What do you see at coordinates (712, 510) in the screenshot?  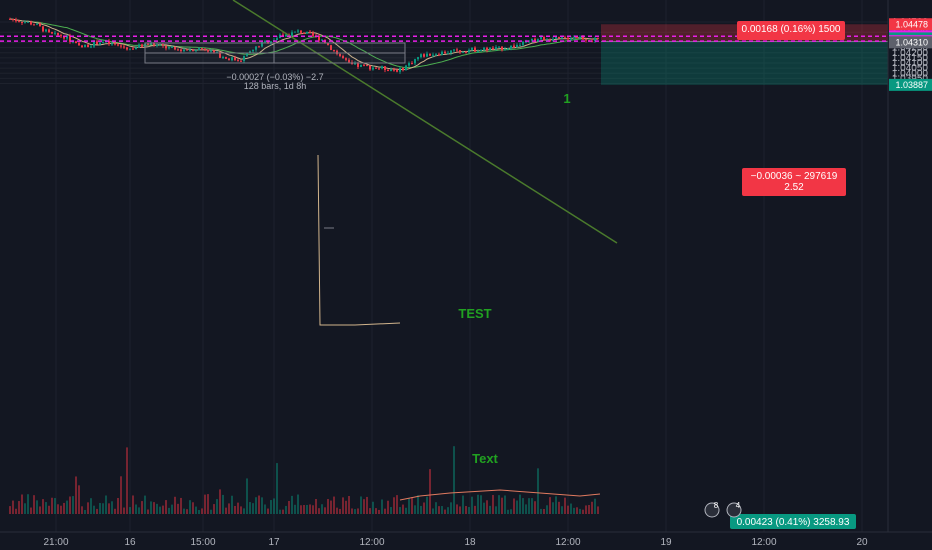 I see `event-badge` at bounding box center [712, 510].